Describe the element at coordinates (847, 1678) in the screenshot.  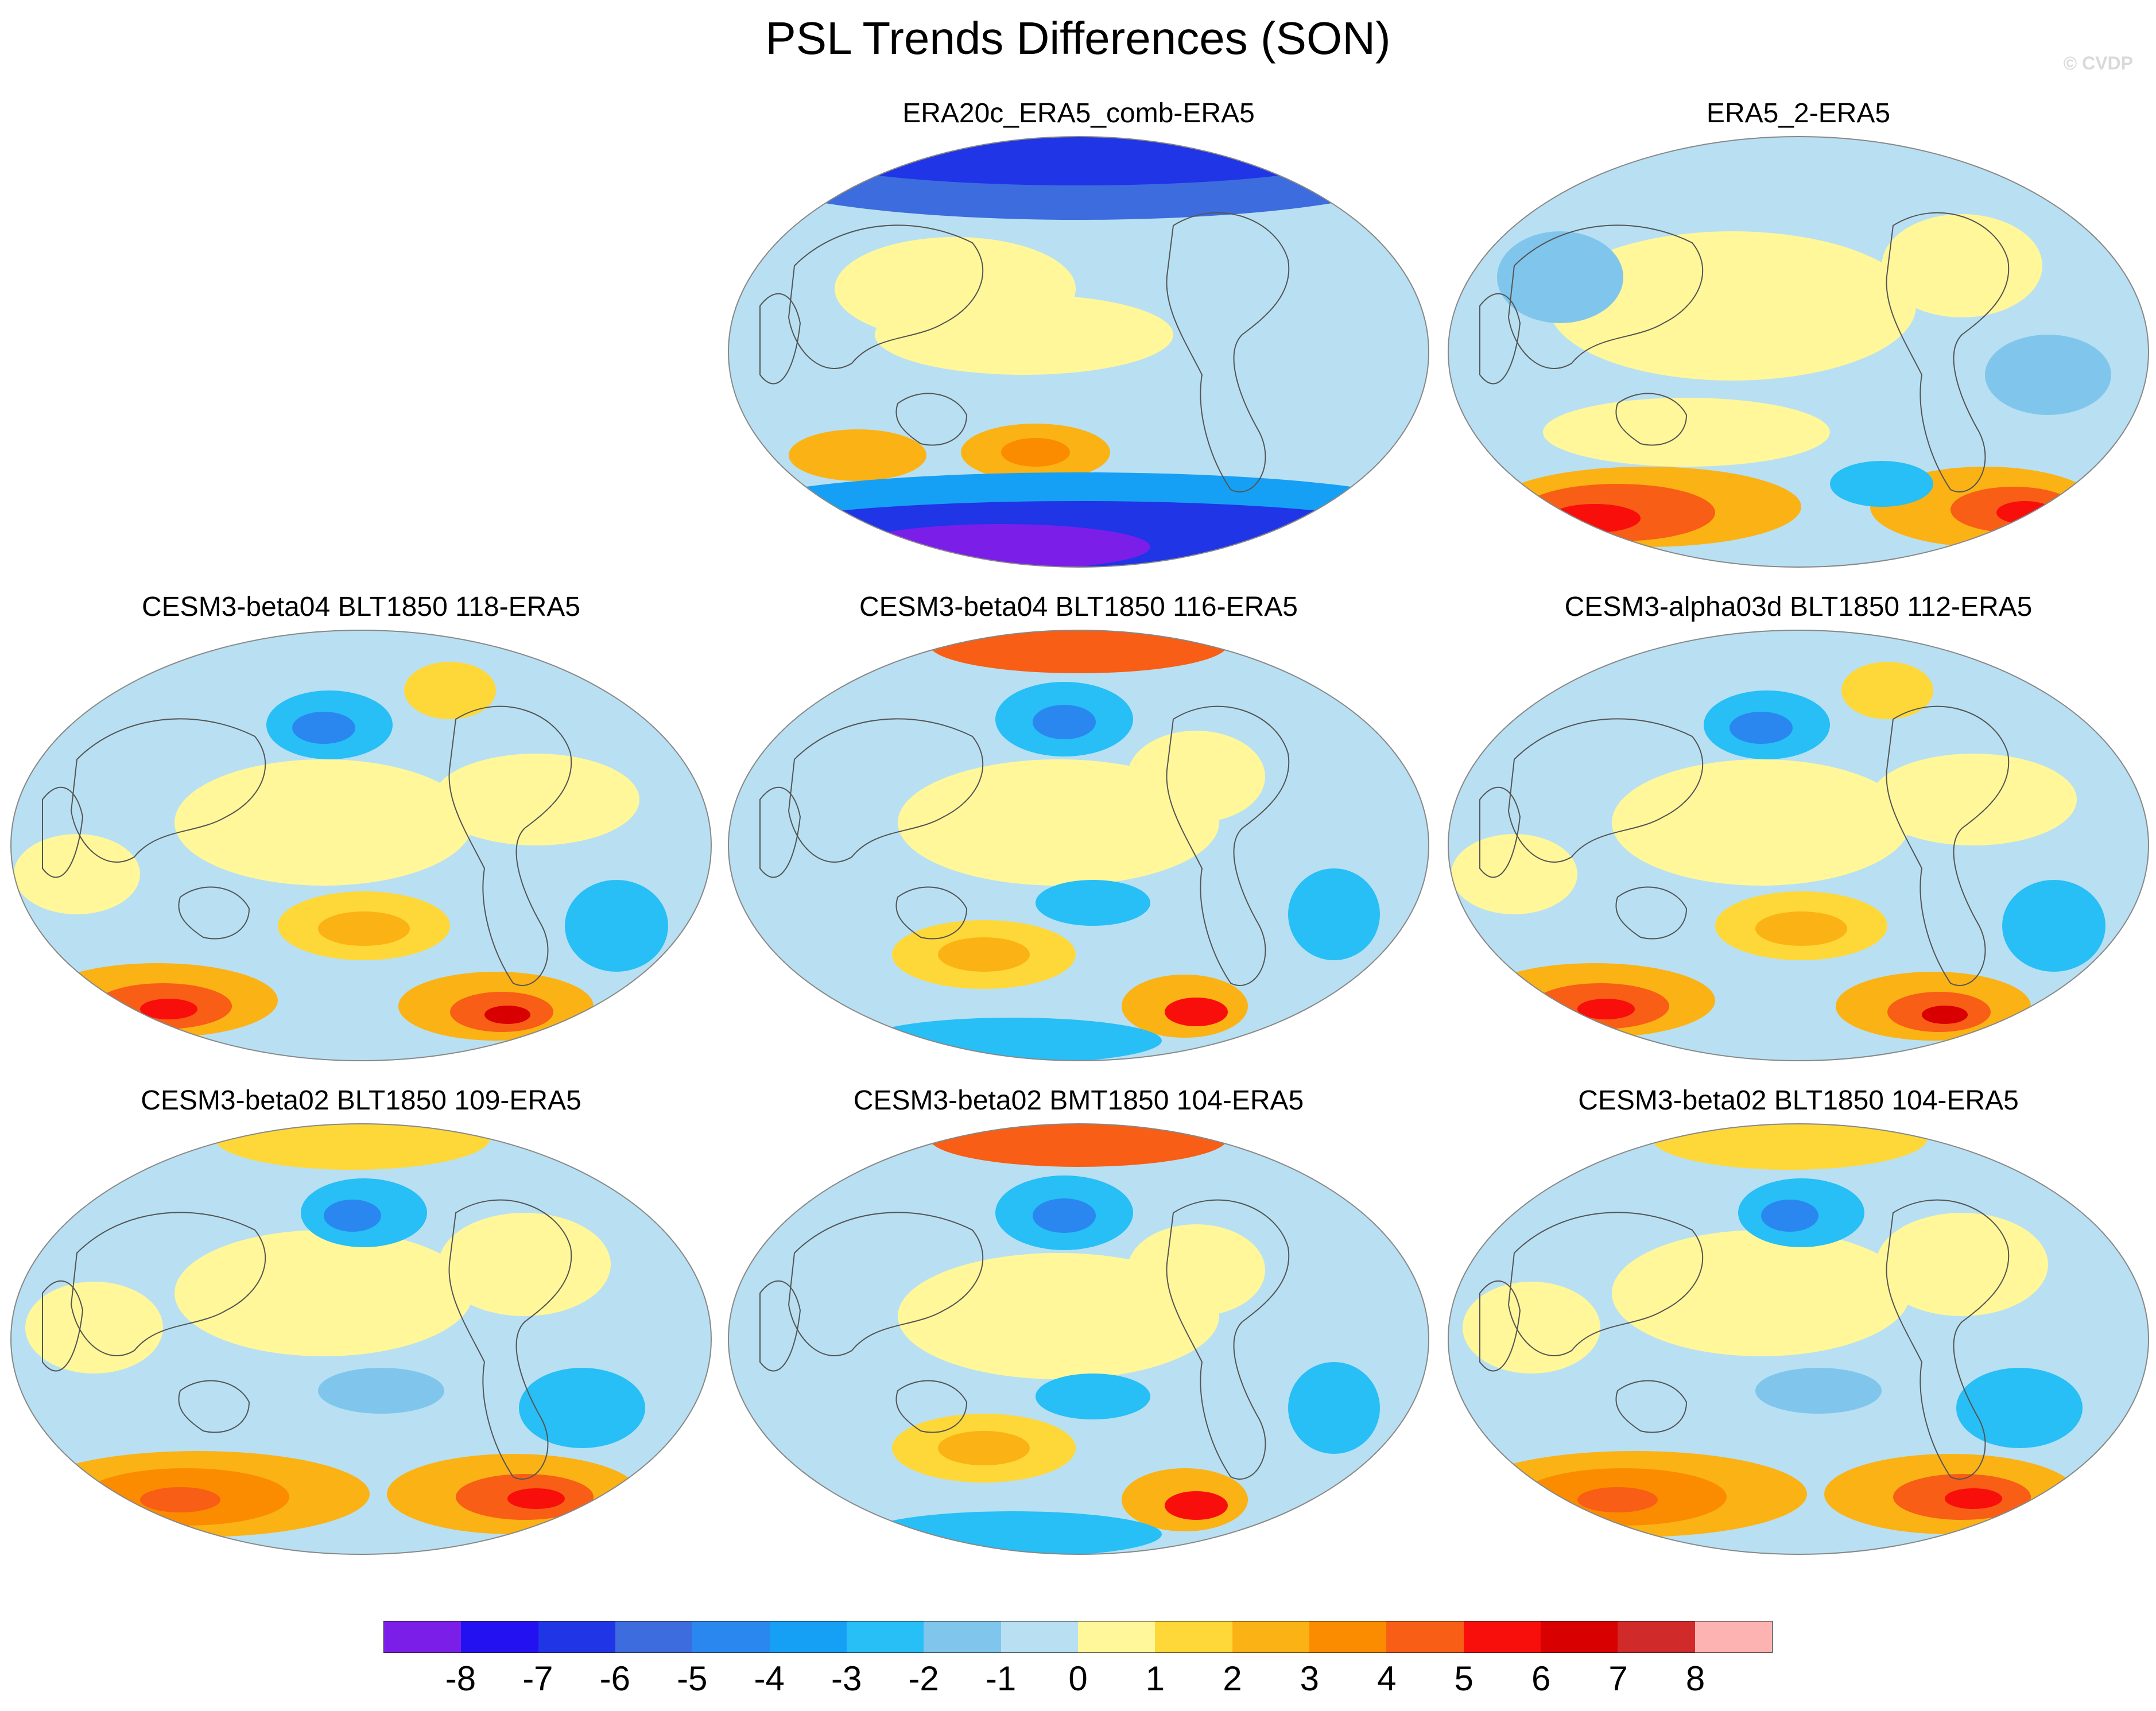
I see `colorbar-tick-label: -3` at that location.